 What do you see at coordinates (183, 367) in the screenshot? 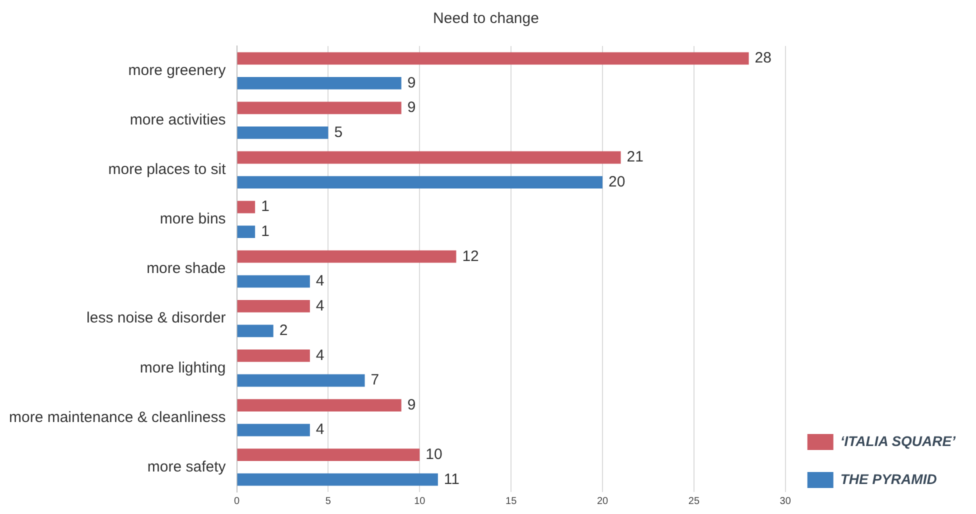
I see `y-tick-label: more lighting` at bounding box center [183, 367].